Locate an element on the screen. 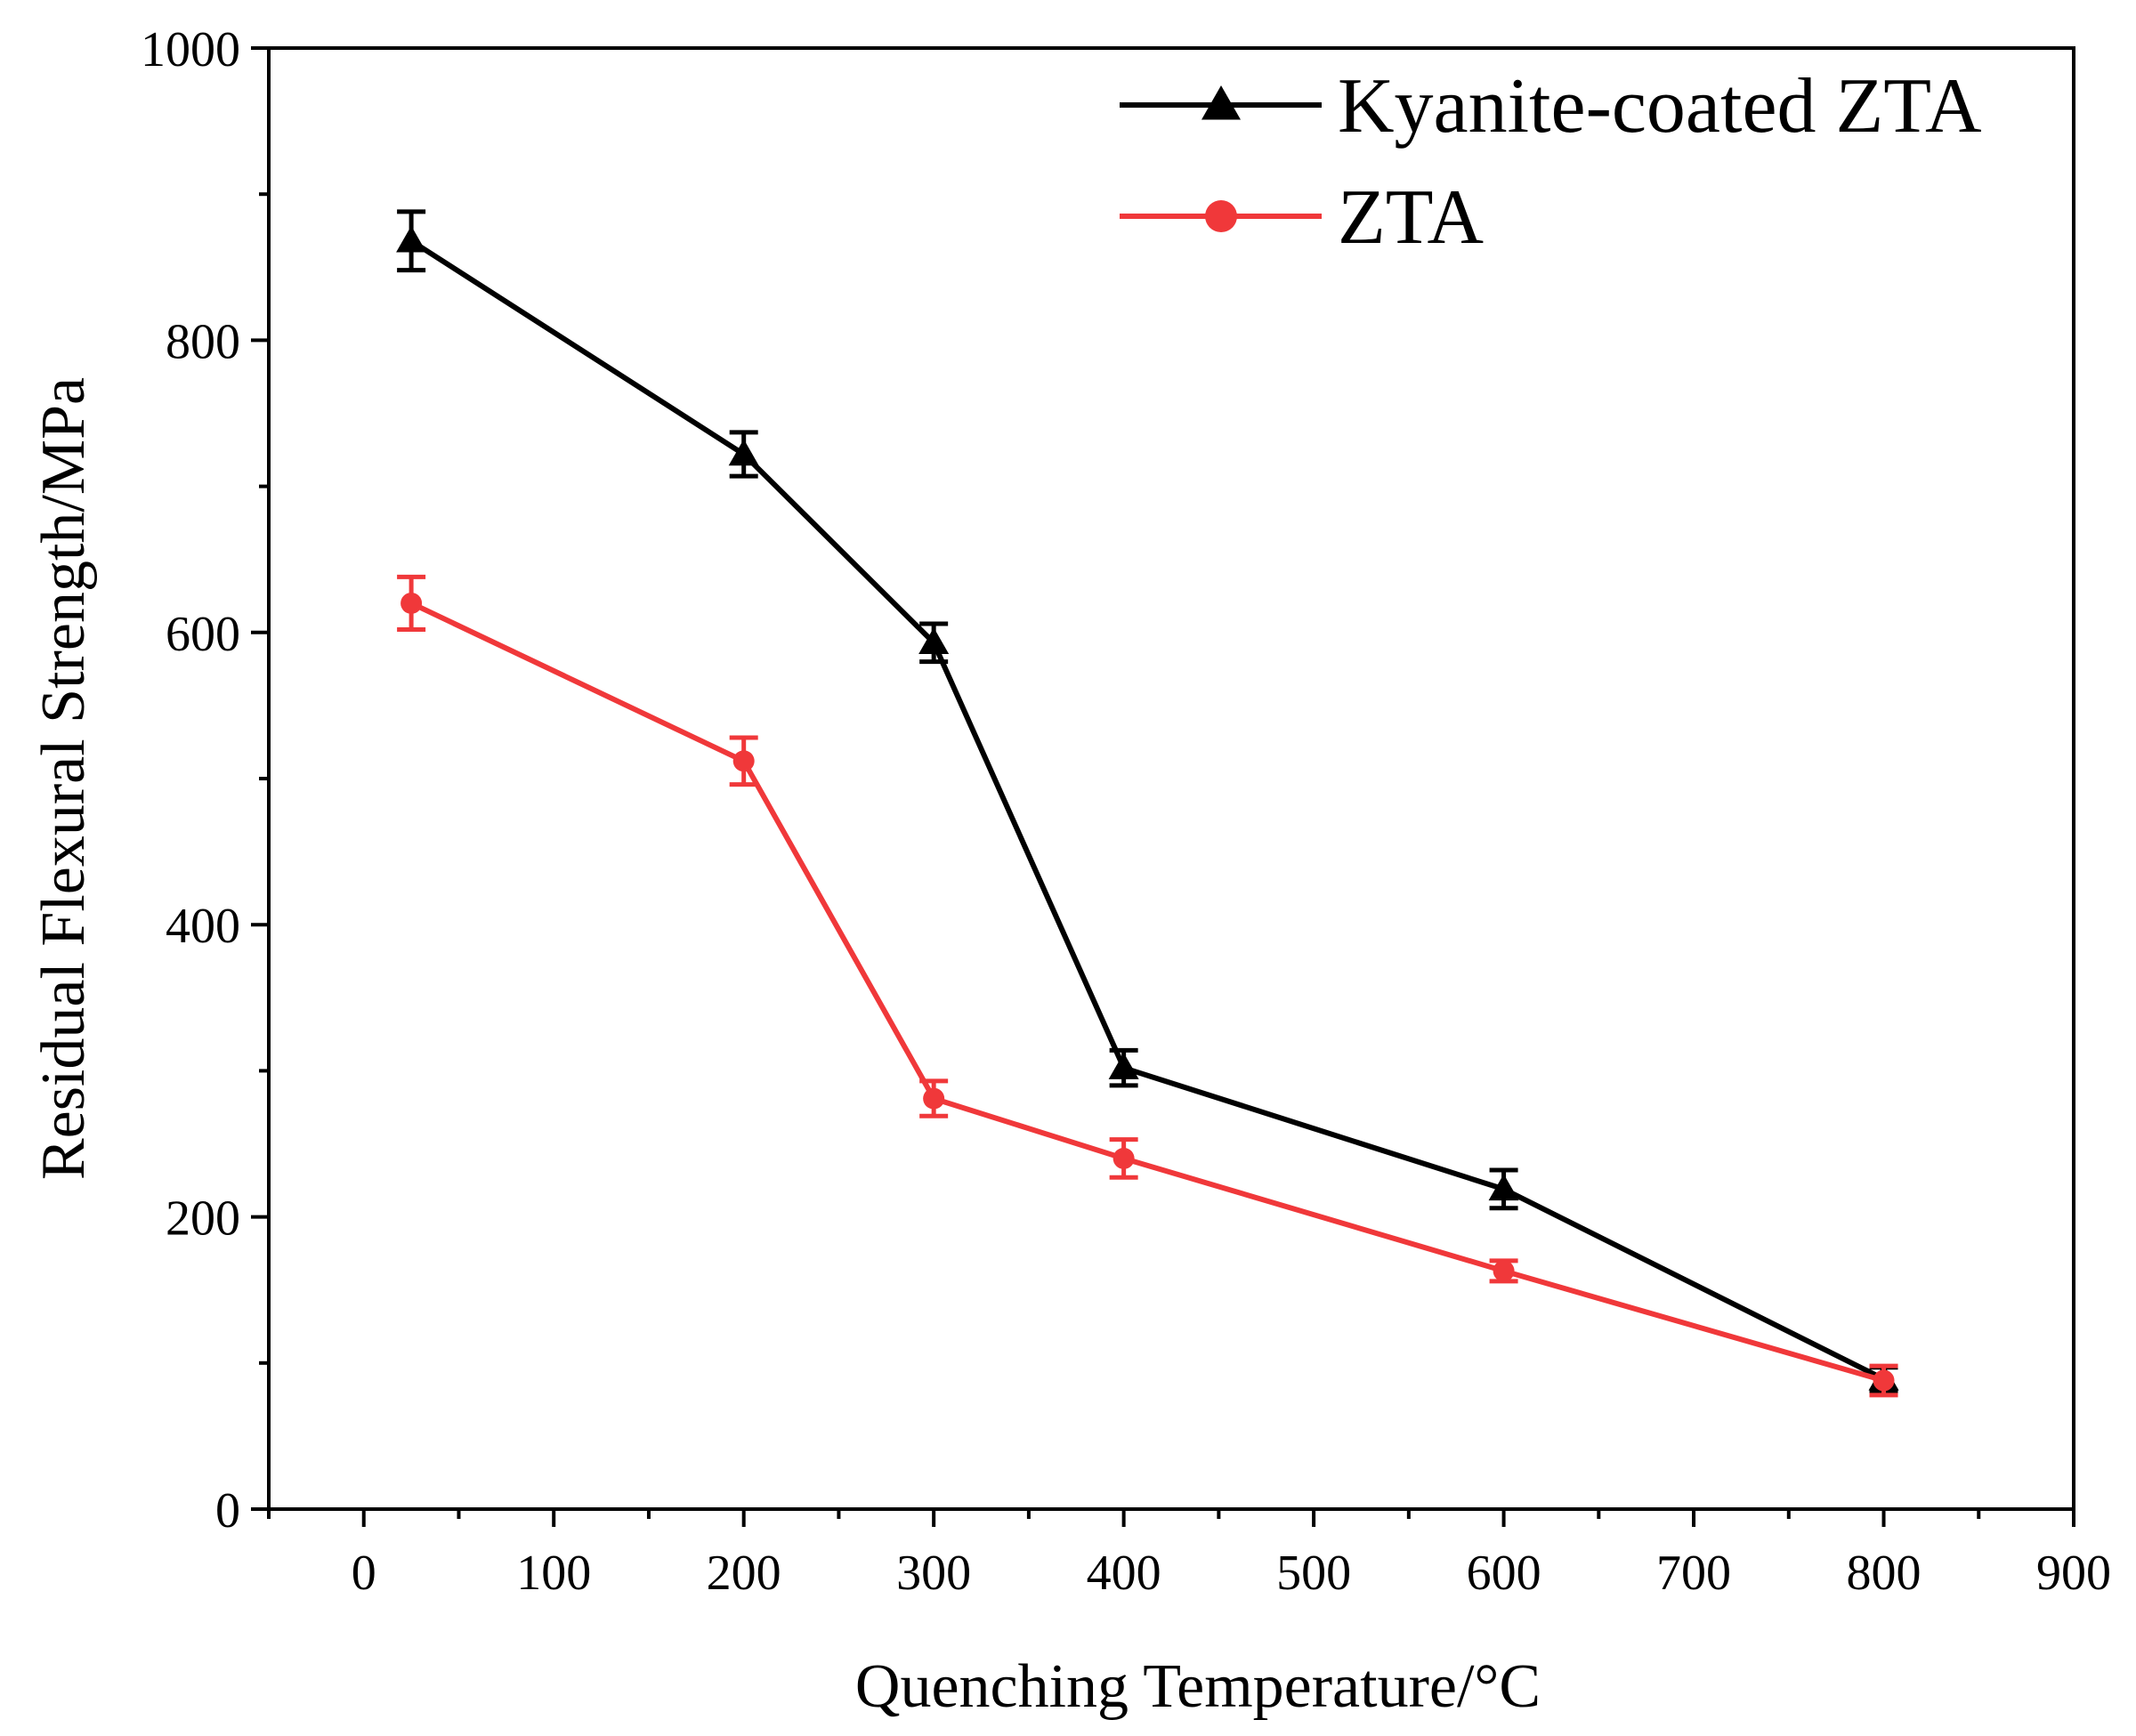 This screenshot has width=2136, height=1736. legend-entry: ZTA is located at coordinates (1302, 217).